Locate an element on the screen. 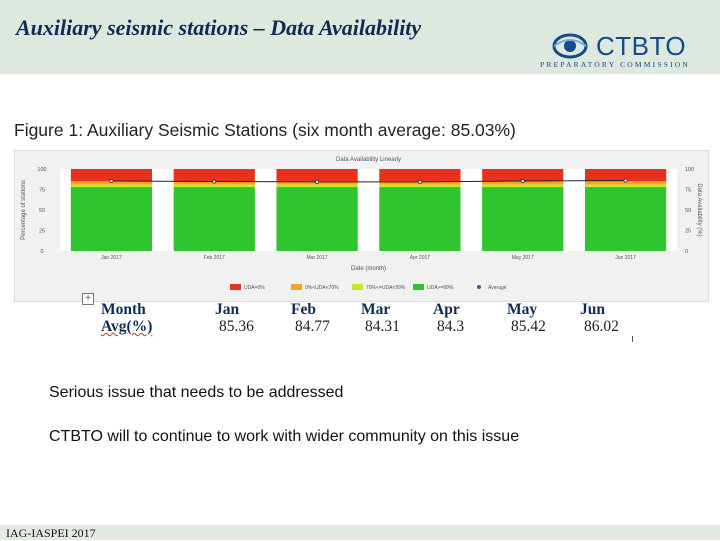 The height and width of the screenshot is (541, 720). table-average-4: 85.42 is located at coordinates (528, 326).